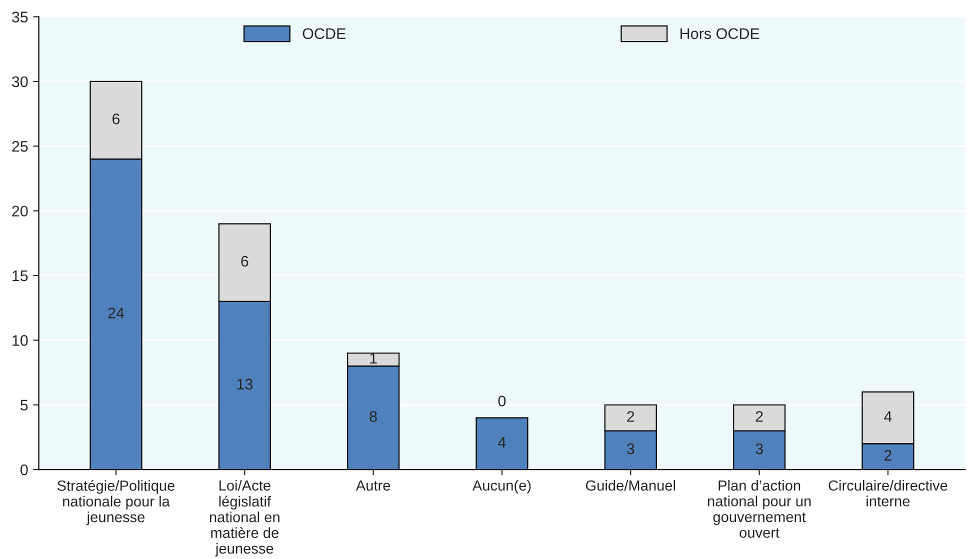 Image resolution: width=970 pixels, height=559 pixels. Describe the element at coordinates (20, 146) in the screenshot. I see `y-tick-label: 25` at that location.